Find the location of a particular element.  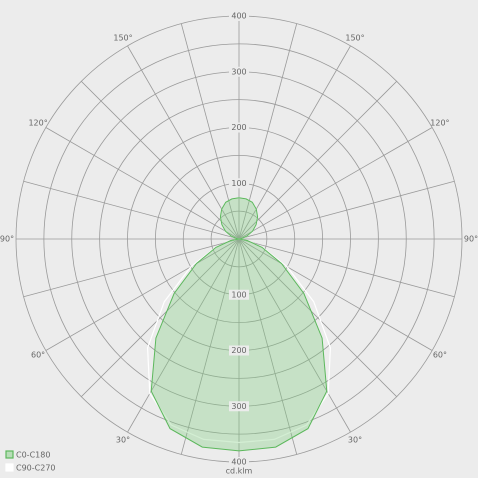

legend-label: C90-C270 is located at coordinates (36, 468).